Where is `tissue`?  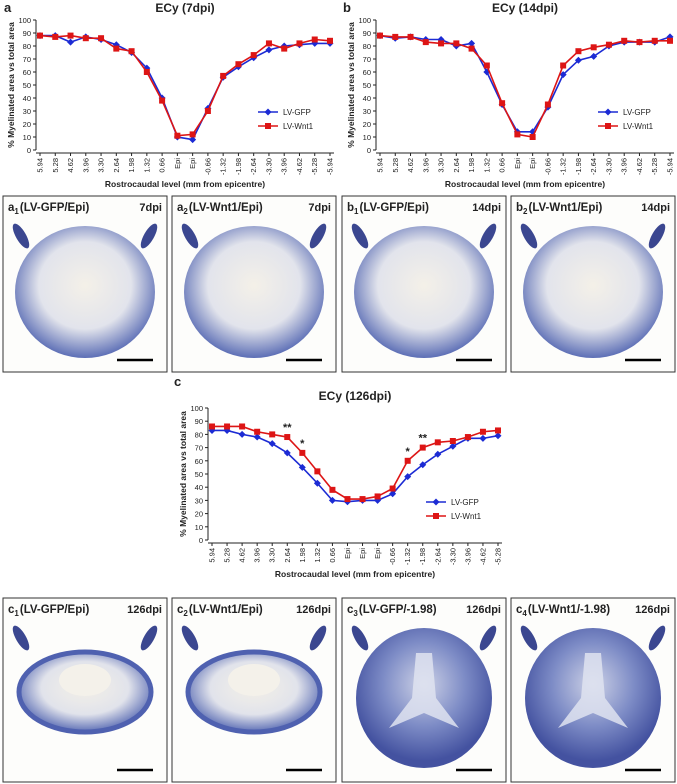 tissue is located at coordinates (593, 292).